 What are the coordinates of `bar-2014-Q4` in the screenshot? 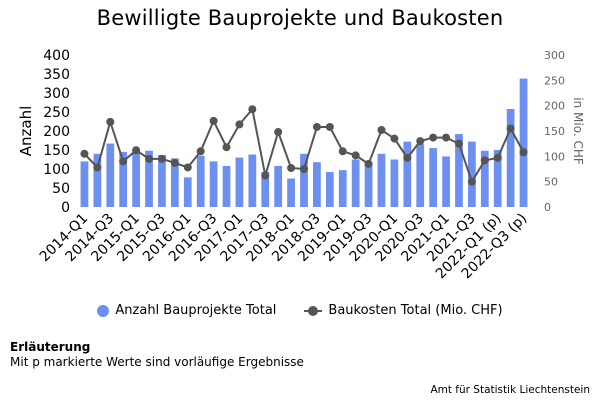 It's located at (123, 179).